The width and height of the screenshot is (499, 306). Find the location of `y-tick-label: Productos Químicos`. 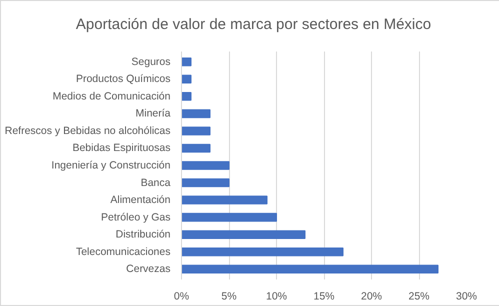

y-tick-label: Productos Químicos is located at coordinates (123, 79).